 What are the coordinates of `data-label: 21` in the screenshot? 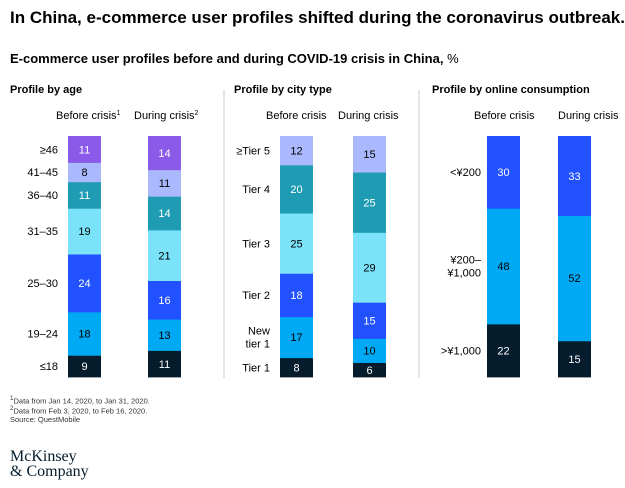 It's located at (164, 256).